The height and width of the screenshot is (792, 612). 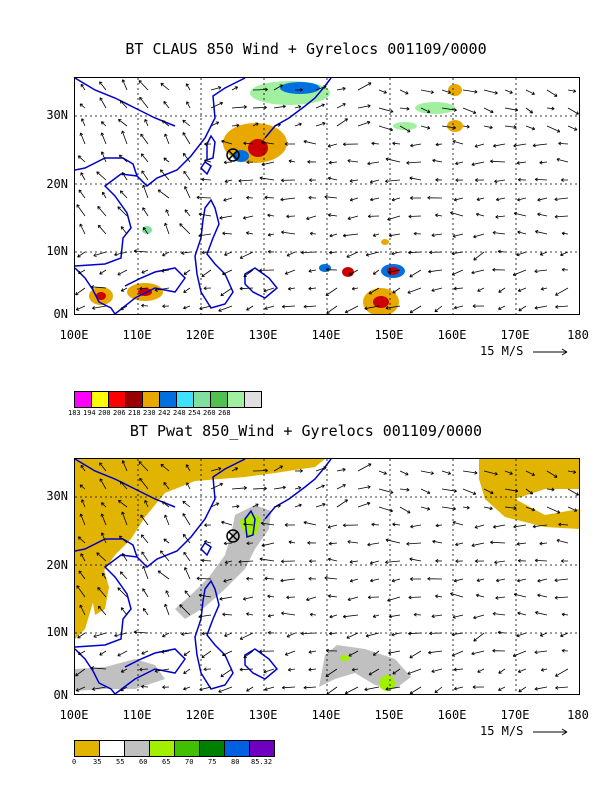 I want to click on lon-label: 130E, so click(x=263, y=335).